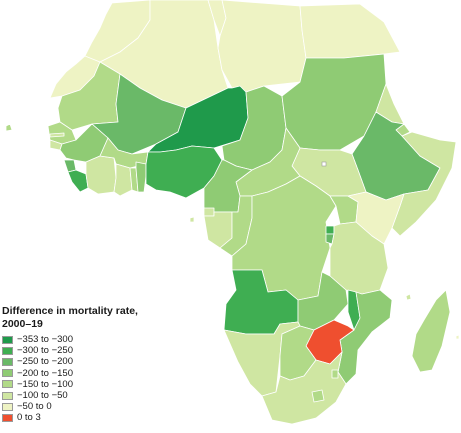  Describe the element at coordinates (335, 374) in the screenshot. I see `region-eswatini` at that location.